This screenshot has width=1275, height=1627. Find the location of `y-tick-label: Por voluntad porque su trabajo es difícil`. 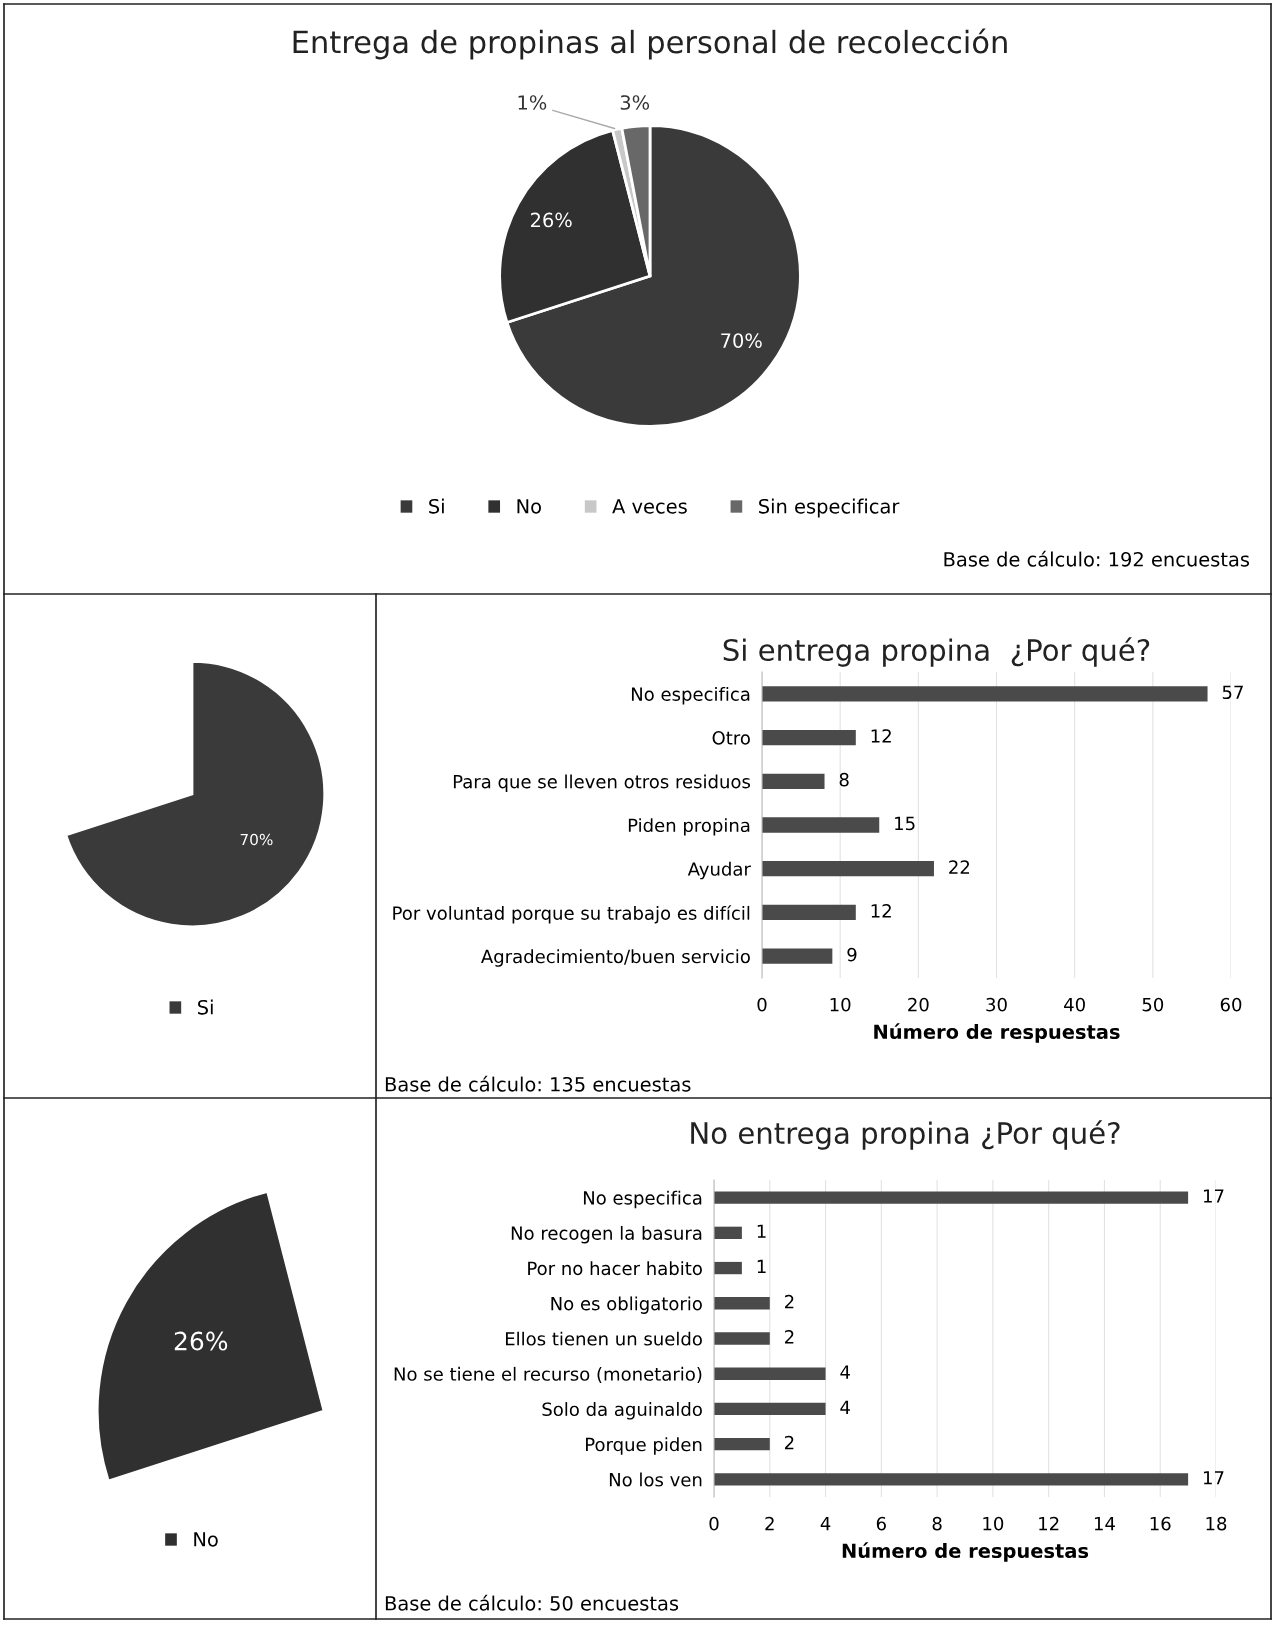

y-tick-label: Por voluntad porque su trabajo es difícil is located at coordinates (571, 914).